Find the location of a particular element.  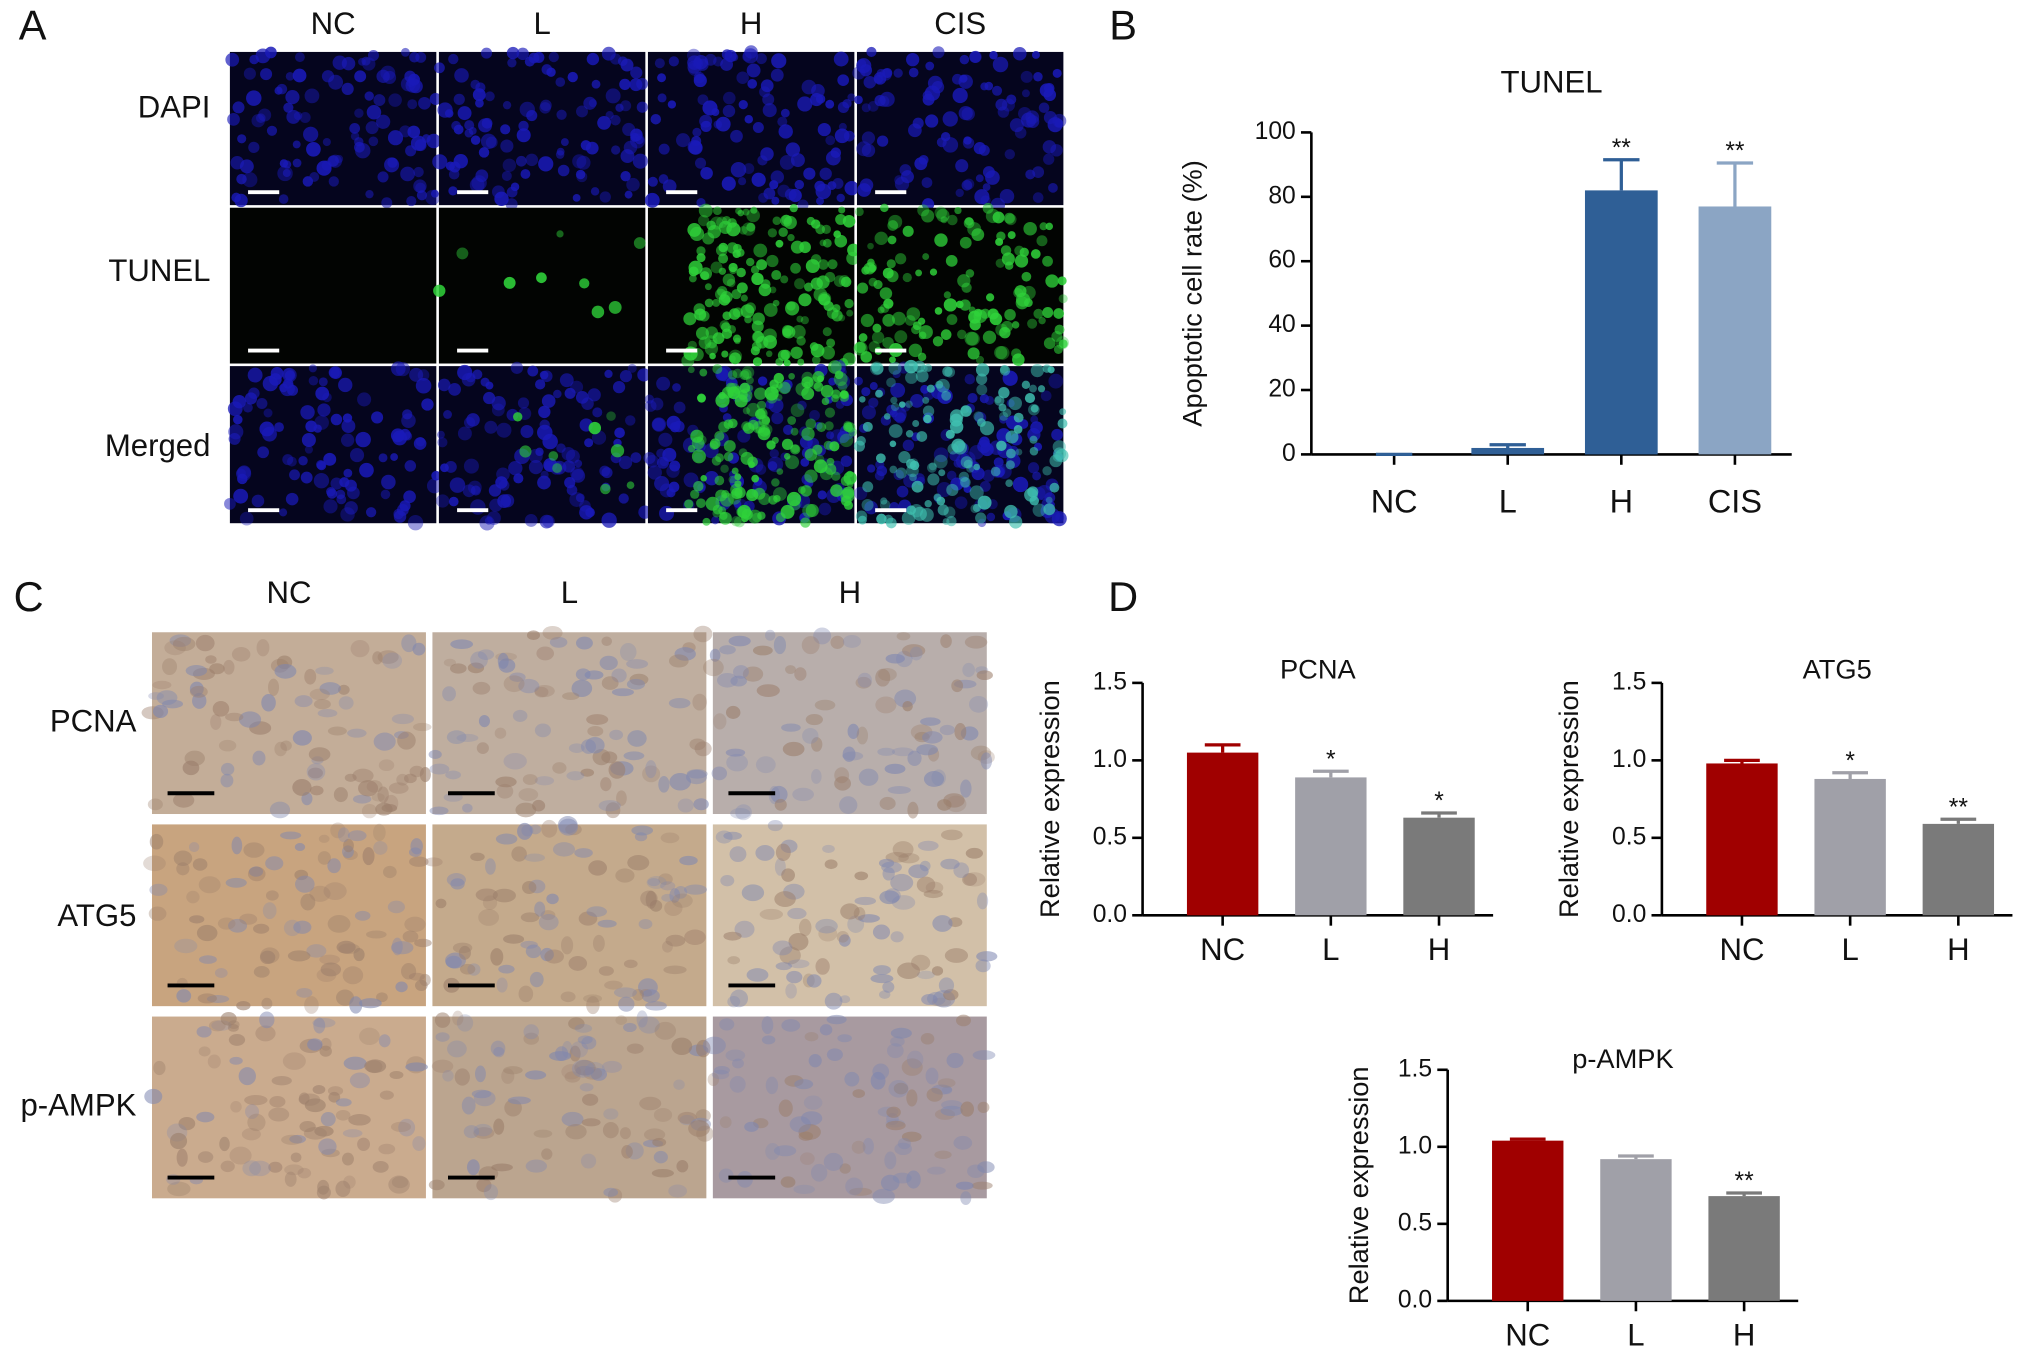

y-tick-label: 1.5 is located at coordinates (1629, 681).